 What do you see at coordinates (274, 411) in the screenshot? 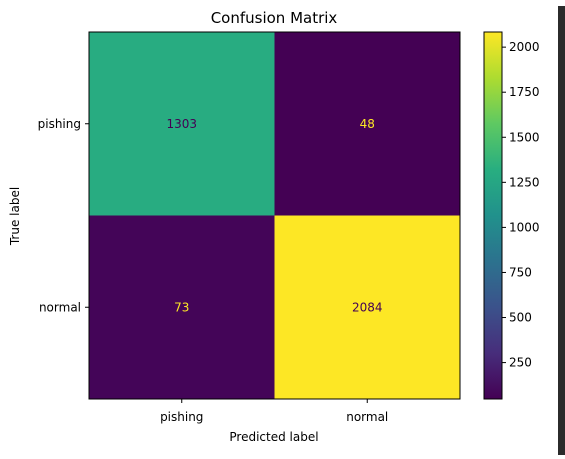
I see `x-axis-ticks: pishing normal` at bounding box center [274, 411].